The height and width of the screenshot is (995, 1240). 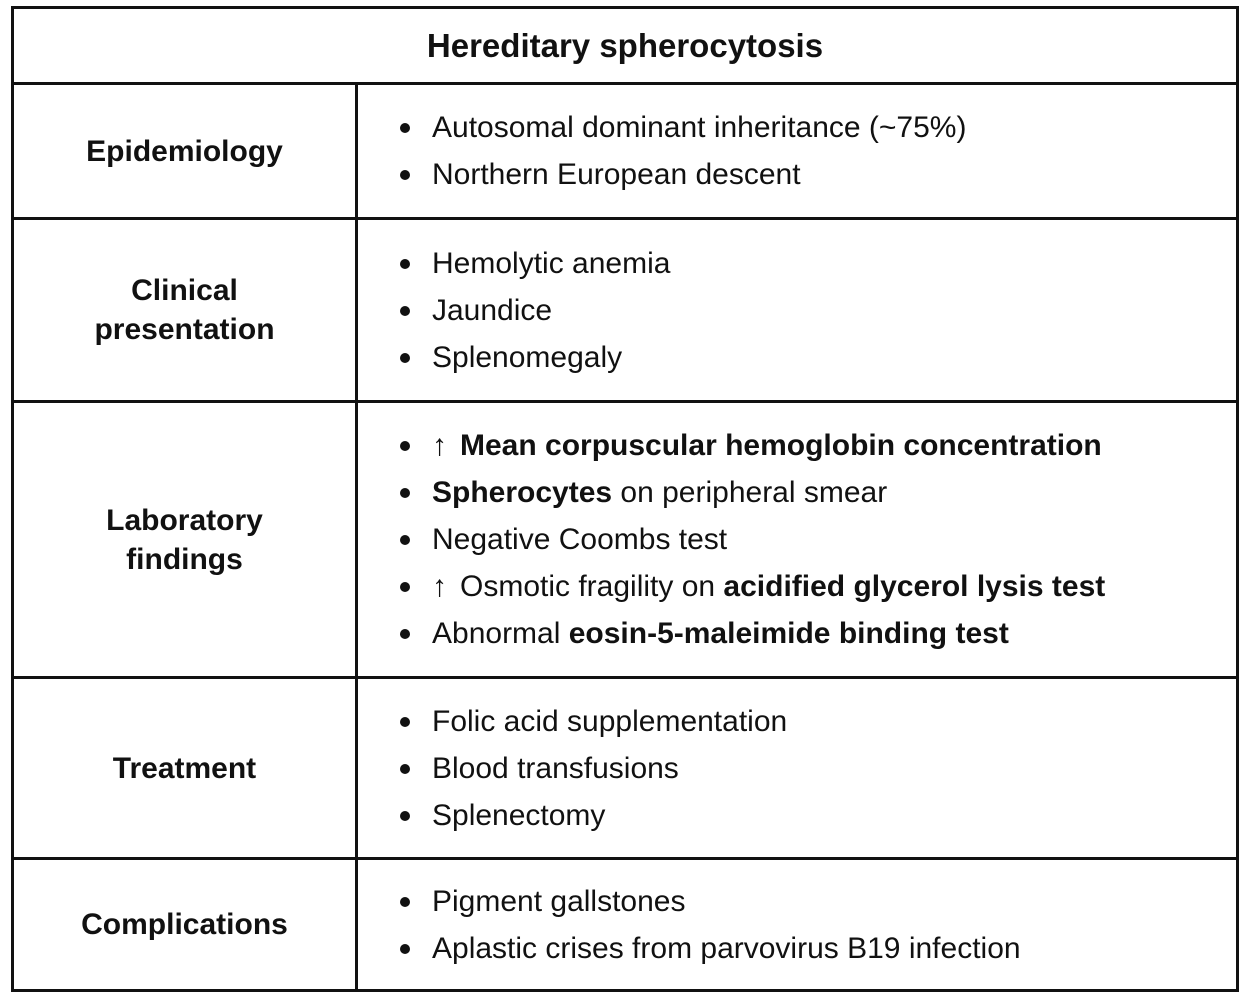 What do you see at coordinates (788, 633) in the screenshot?
I see `item-text-bold: eosin-5-maleimide binding test` at bounding box center [788, 633].